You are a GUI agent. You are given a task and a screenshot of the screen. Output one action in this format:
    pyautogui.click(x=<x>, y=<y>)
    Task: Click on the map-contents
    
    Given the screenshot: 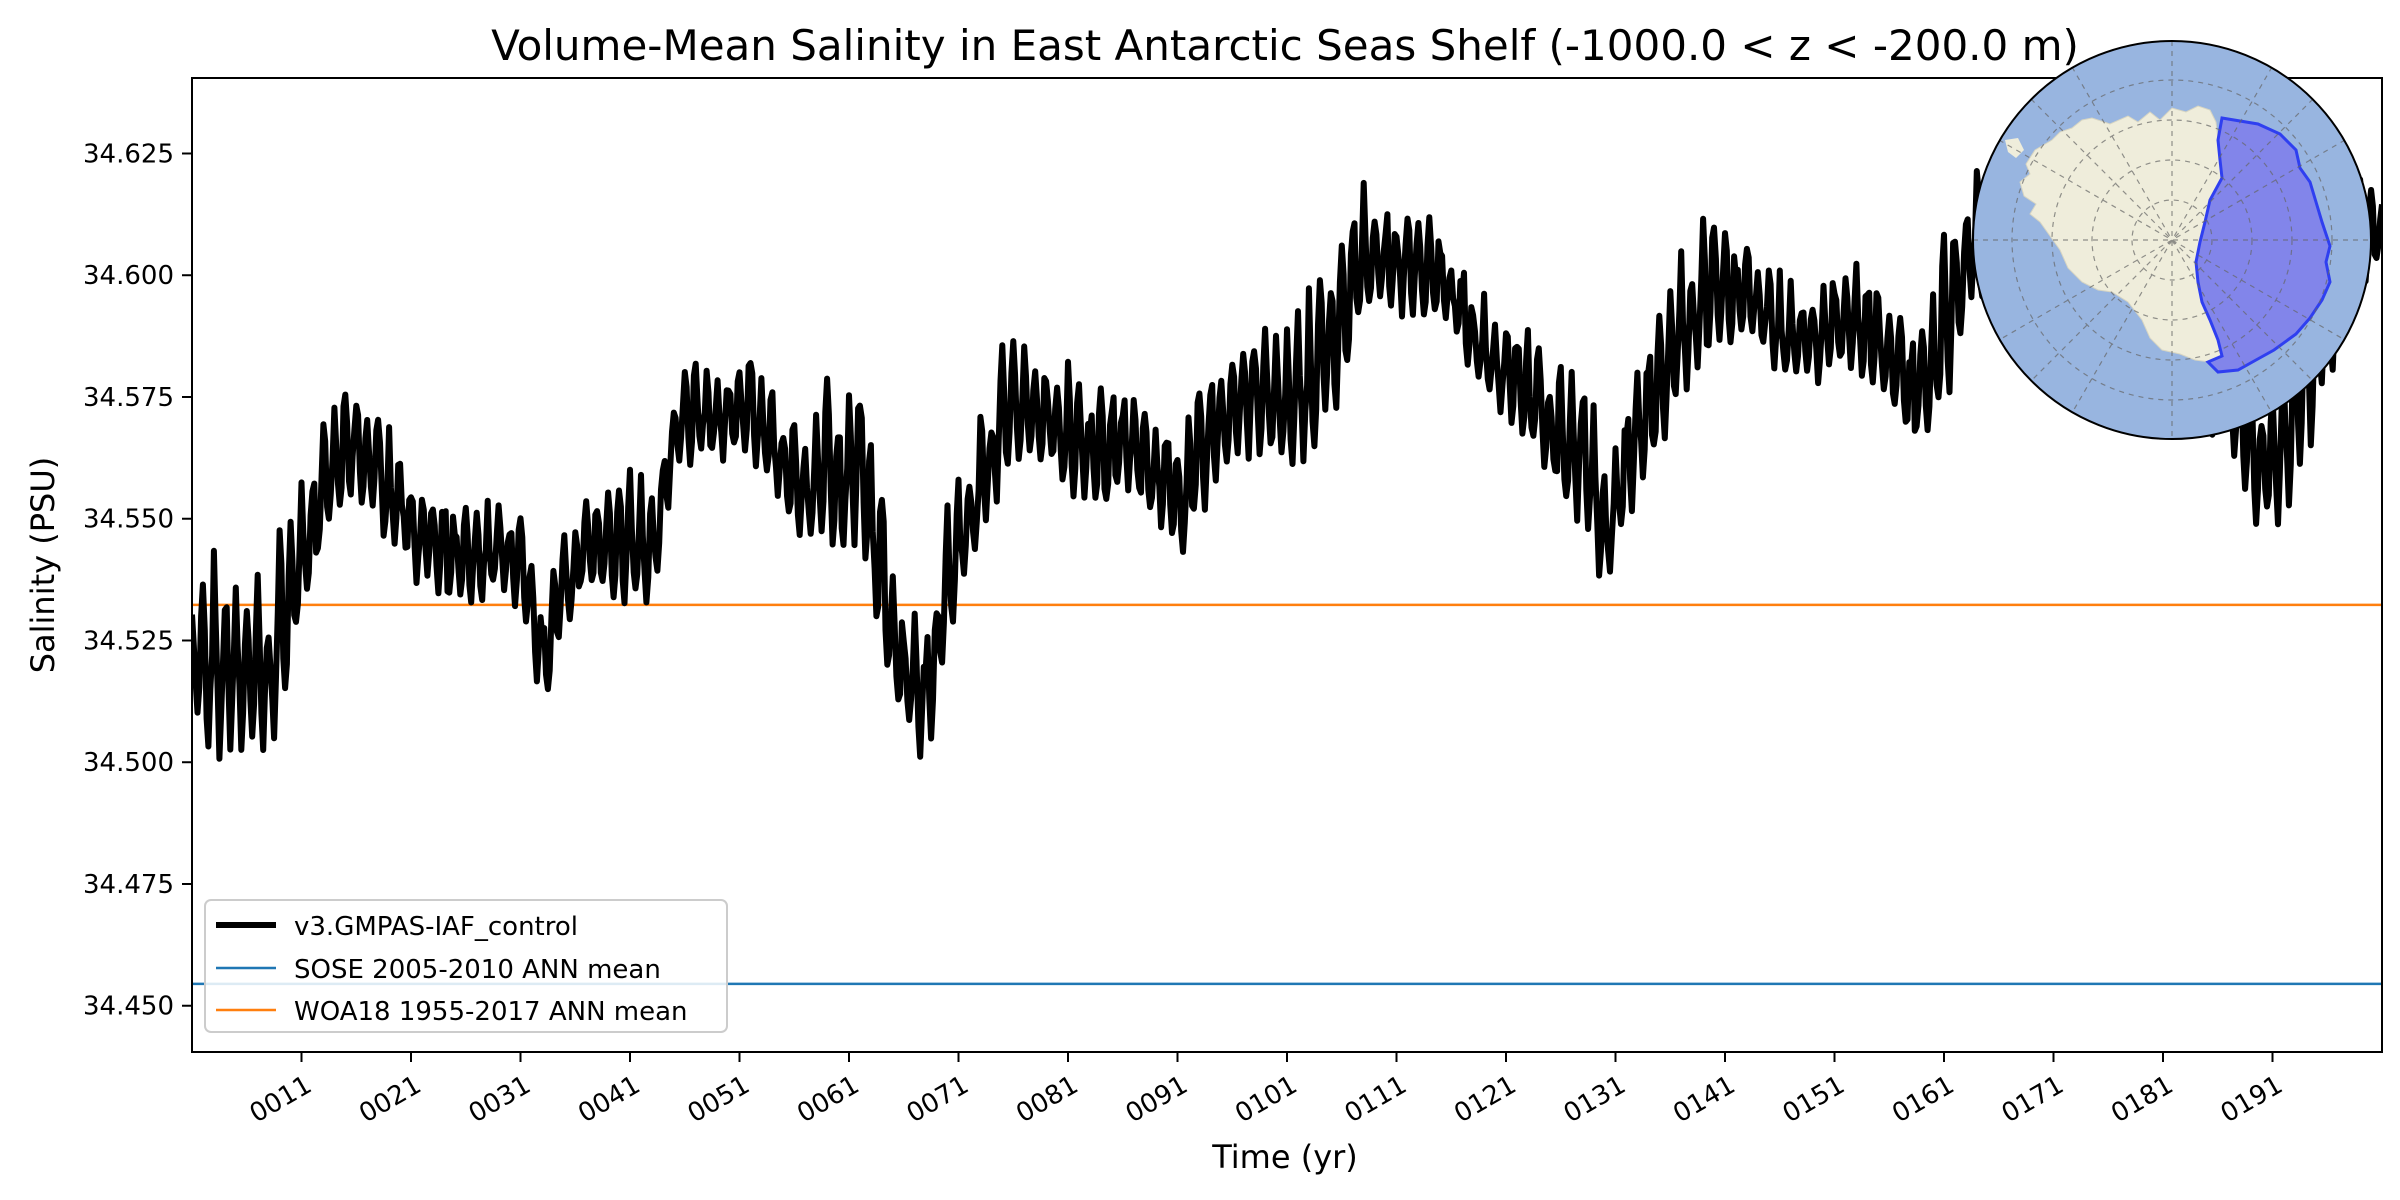 What is the action you would take?
    pyautogui.click(x=2172, y=240)
    